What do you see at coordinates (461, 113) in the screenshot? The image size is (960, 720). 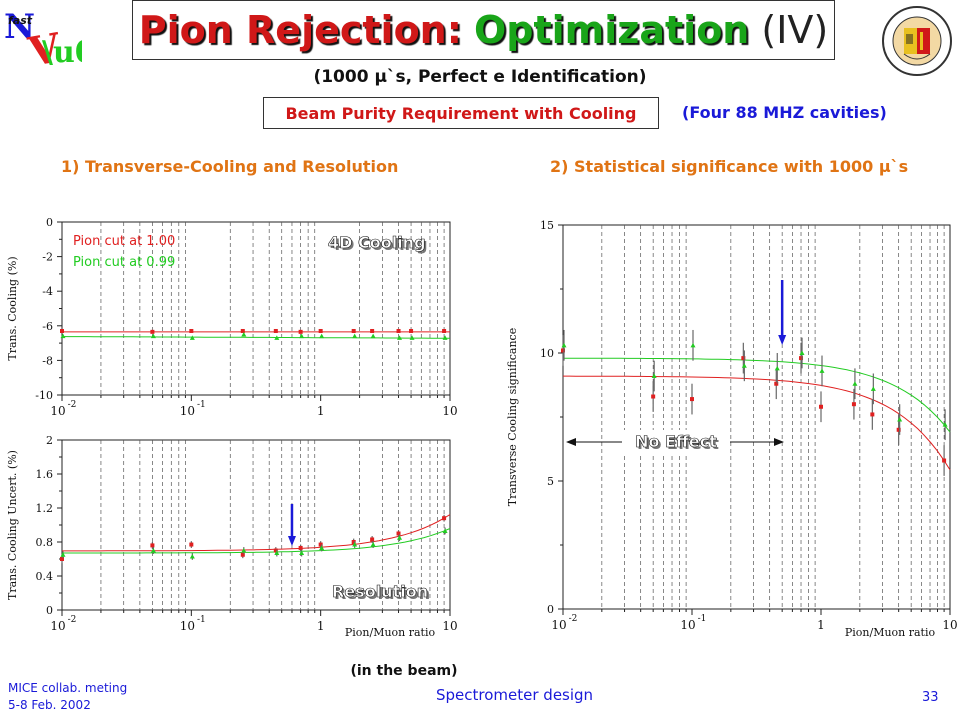 I see `beam-purity-box: Beam Purity Requirement with Cooling` at bounding box center [461, 113].